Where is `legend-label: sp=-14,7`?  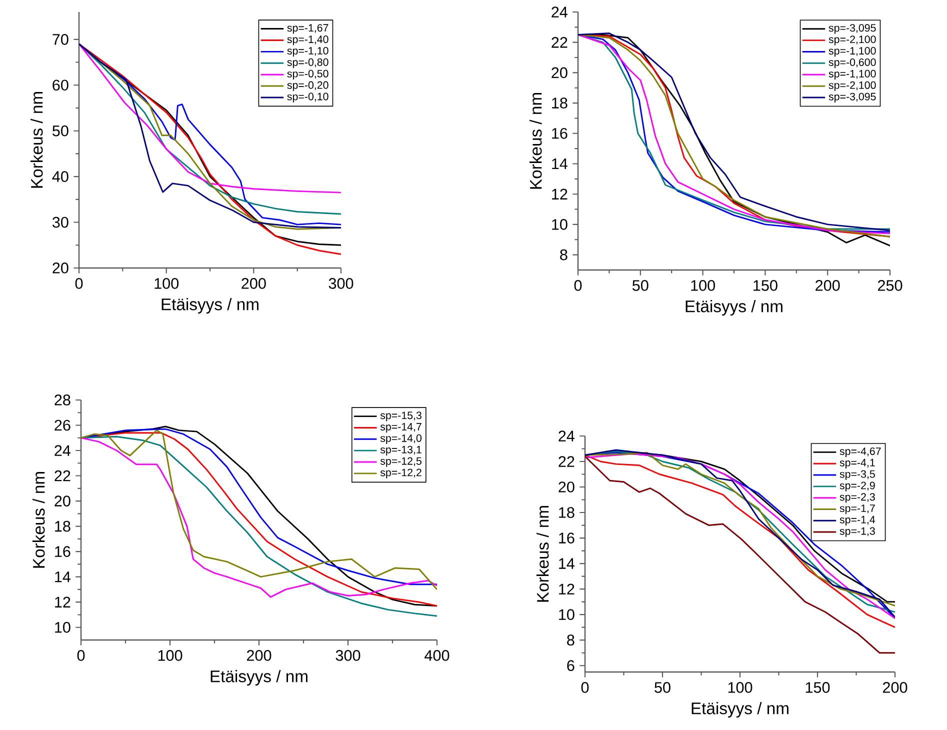 legend-label: sp=-14,7 is located at coordinates (401, 428).